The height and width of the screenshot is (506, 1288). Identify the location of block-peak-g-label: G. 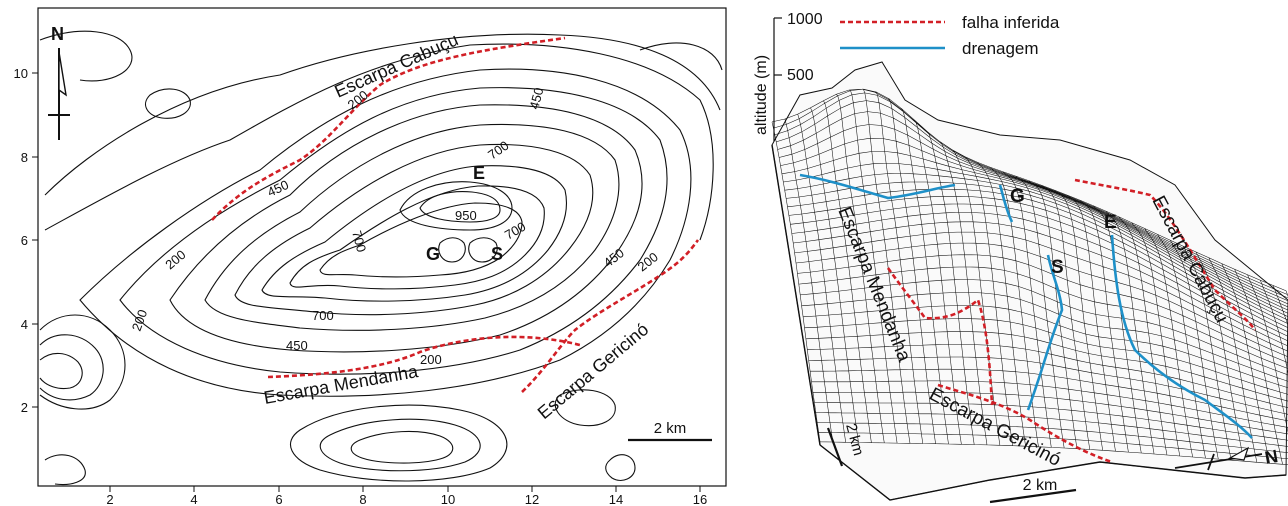
(1017, 196).